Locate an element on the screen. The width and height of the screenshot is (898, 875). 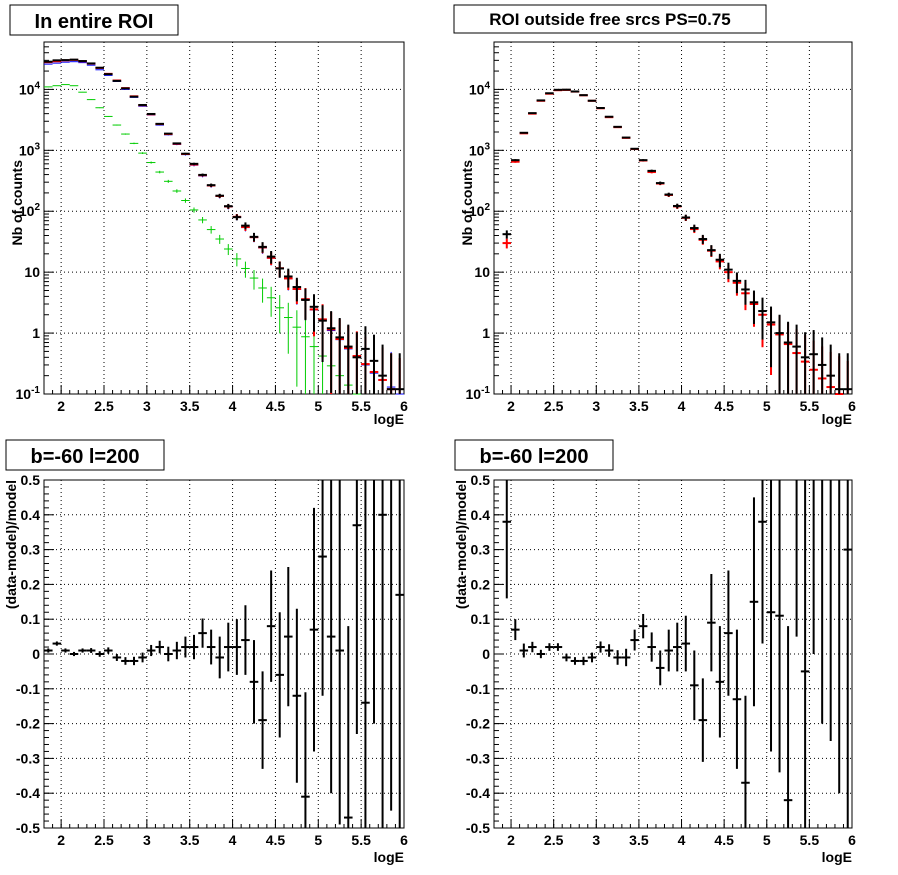
panel-title: ROI outside free srcs PS=0.75 is located at coordinates (609, 19).